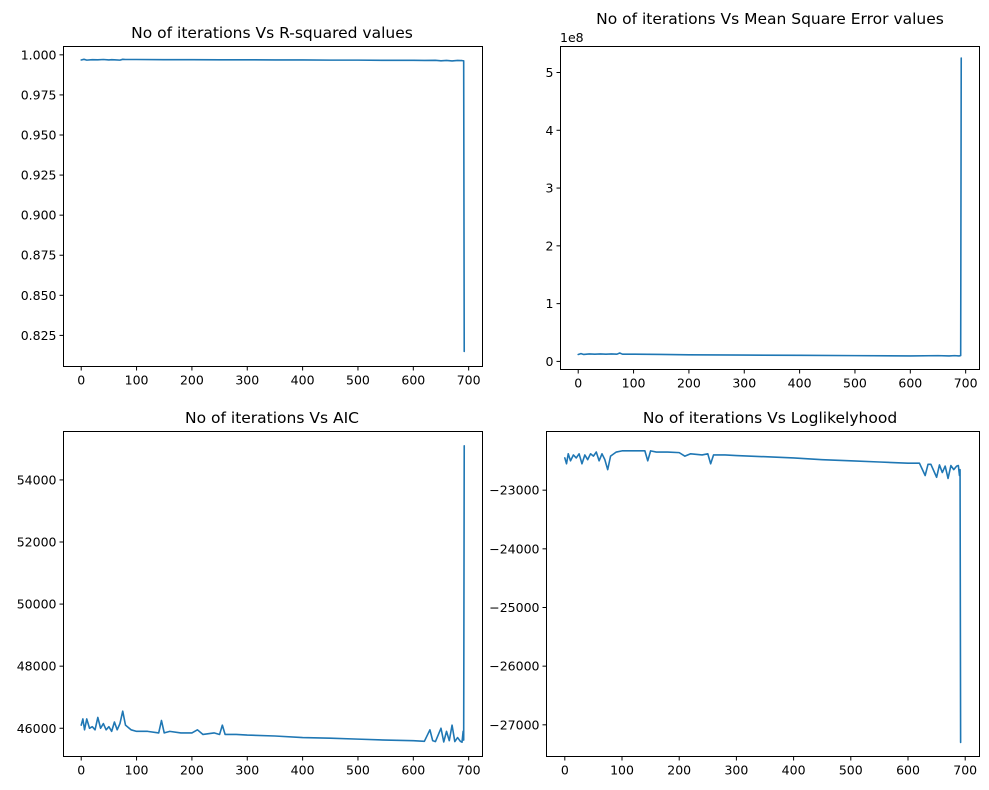 This screenshot has height=790, width=989. What do you see at coordinates (37, 728) in the screenshot?
I see `y-tick-label: 46000` at bounding box center [37, 728].